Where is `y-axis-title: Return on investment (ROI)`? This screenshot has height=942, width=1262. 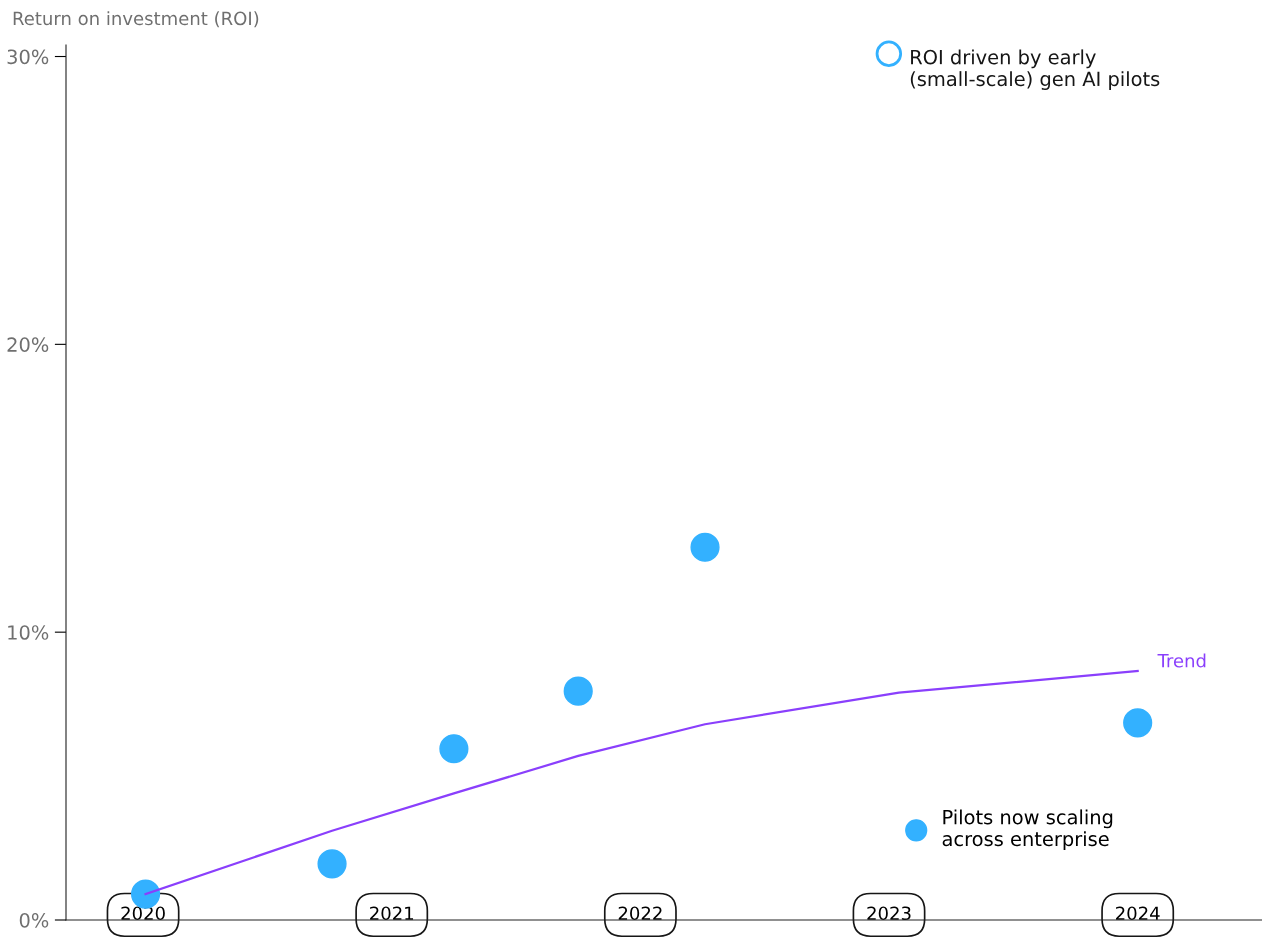 y-axis-title: Return on investment (ROI) is located at coordinates (136, 19).